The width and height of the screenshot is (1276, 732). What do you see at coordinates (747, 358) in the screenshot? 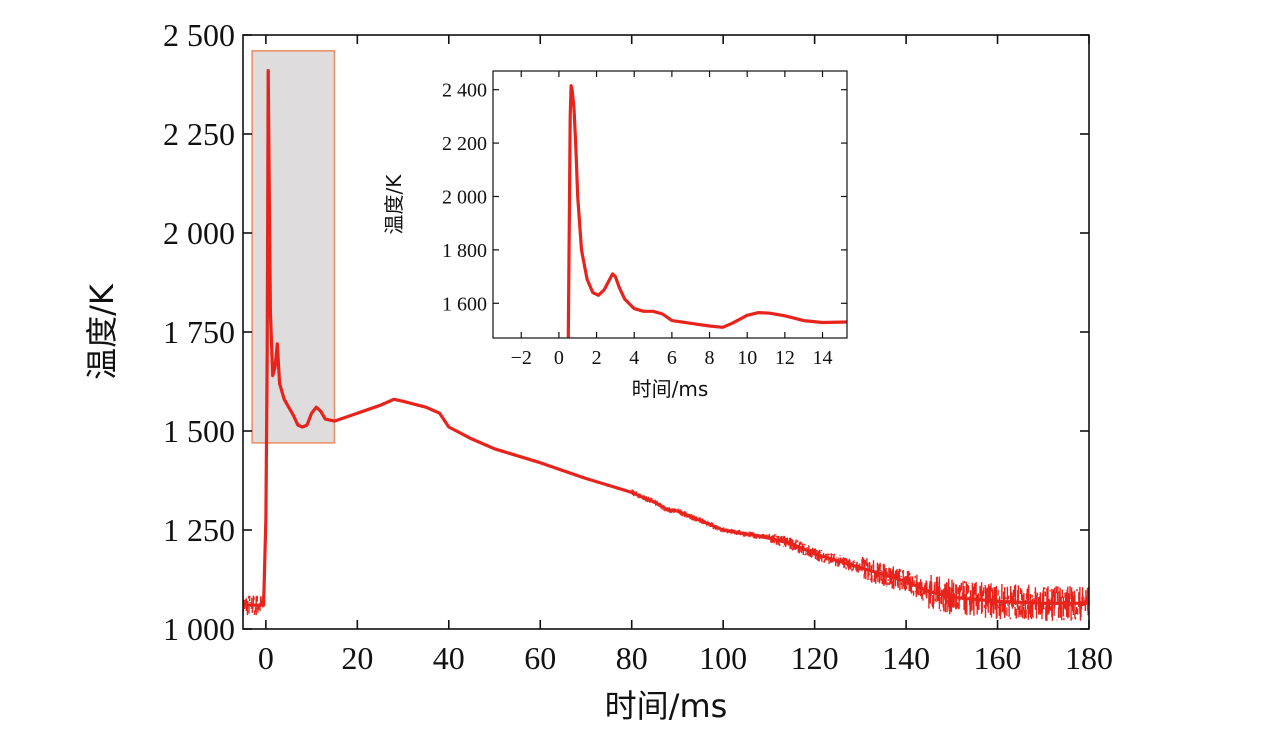
I see `x-tick-label: 10` at bounding box center [747, 358].